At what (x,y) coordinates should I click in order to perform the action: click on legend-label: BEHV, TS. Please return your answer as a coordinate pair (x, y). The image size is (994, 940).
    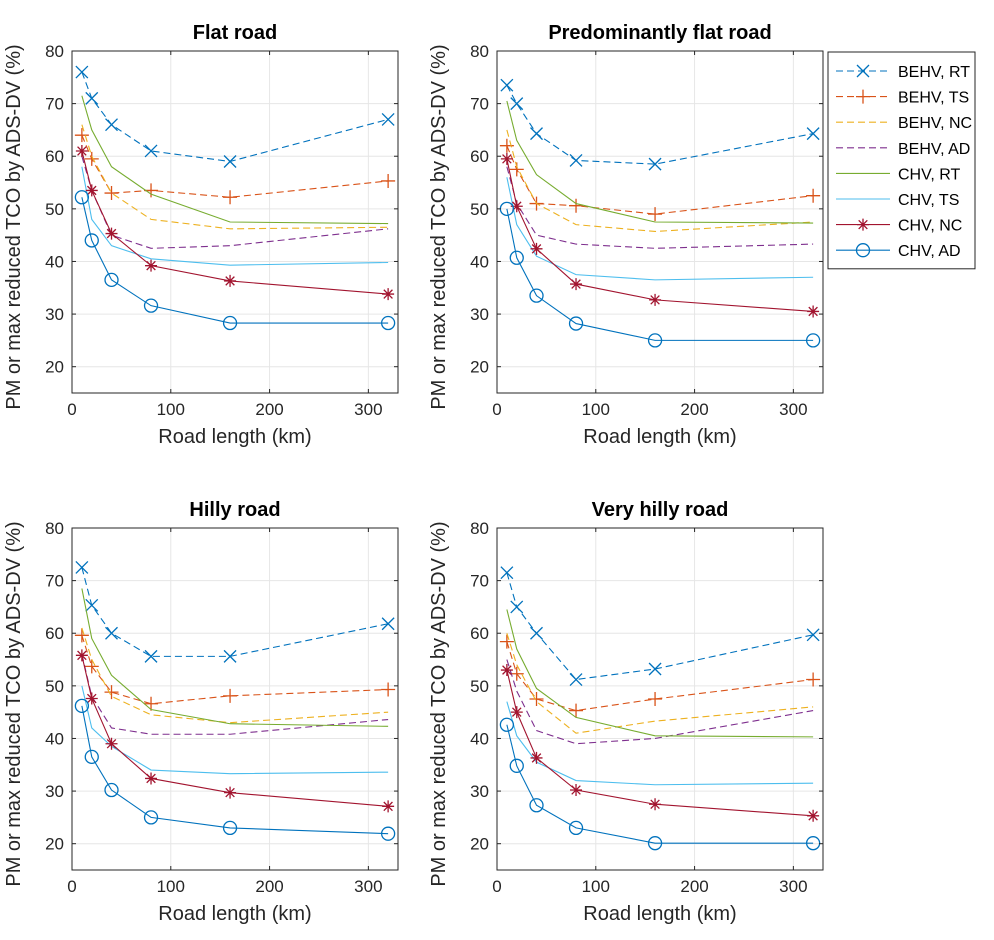
    Looking at the image, I should click on (933, 98).